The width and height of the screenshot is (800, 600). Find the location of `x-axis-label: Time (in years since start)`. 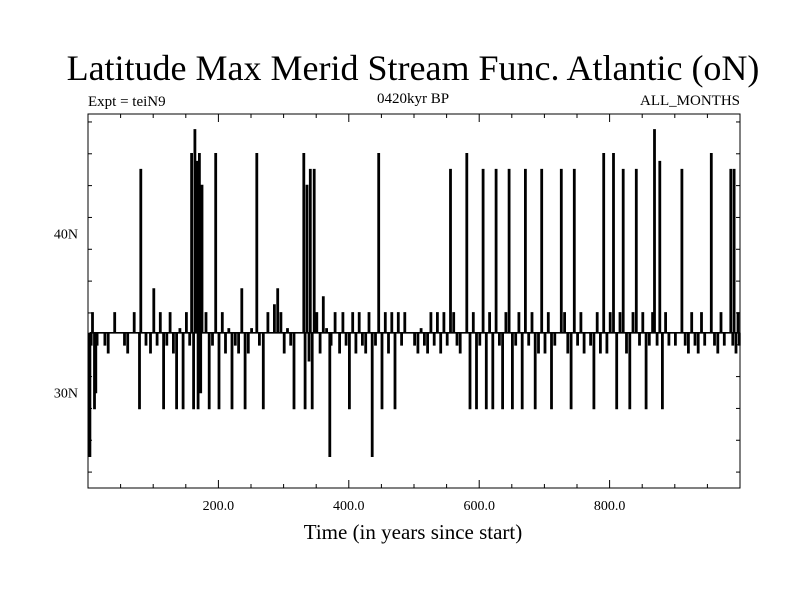

x-axis-label: Time (in years since start) is located at coordinates (413, 532).